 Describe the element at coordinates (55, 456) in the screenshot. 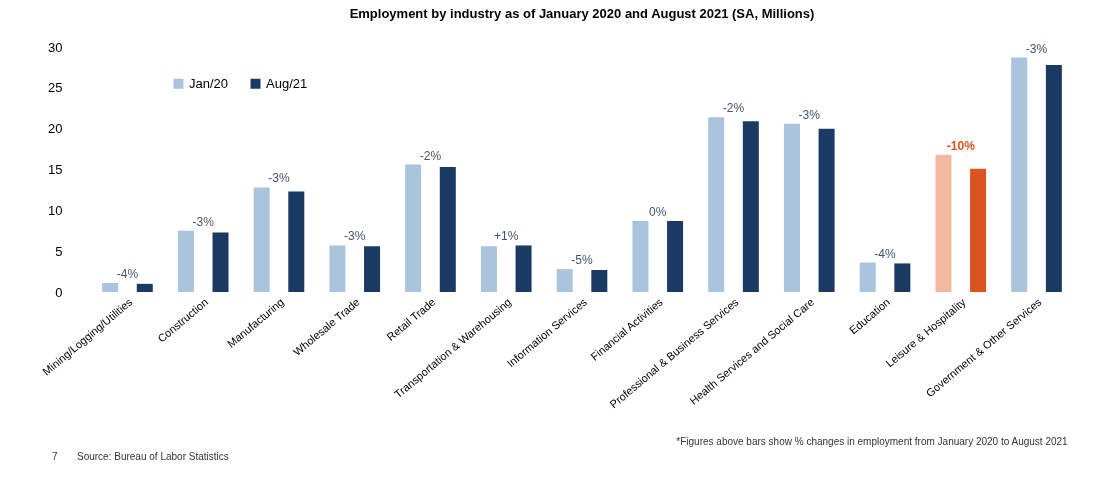

I see `text: 7` at that location.